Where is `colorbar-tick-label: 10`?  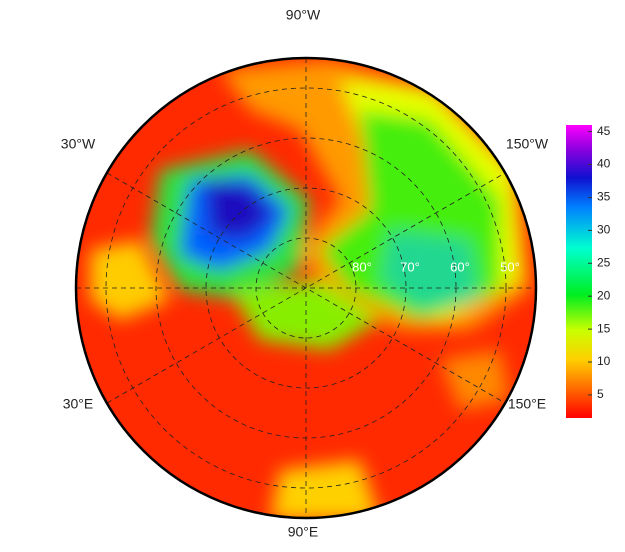 colorbar-tick-label: 10 is located at coordinates (604, 361).